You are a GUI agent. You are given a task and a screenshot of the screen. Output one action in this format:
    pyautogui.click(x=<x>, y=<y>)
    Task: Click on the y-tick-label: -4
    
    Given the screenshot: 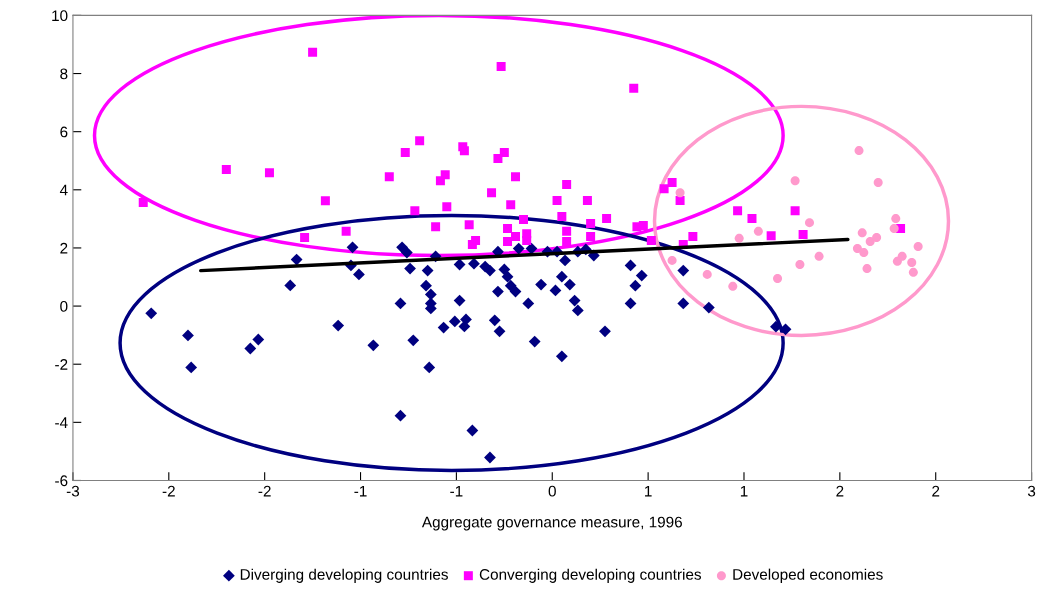 What is the action you would take?
    pyautogui.click(x=61, y=422)
    